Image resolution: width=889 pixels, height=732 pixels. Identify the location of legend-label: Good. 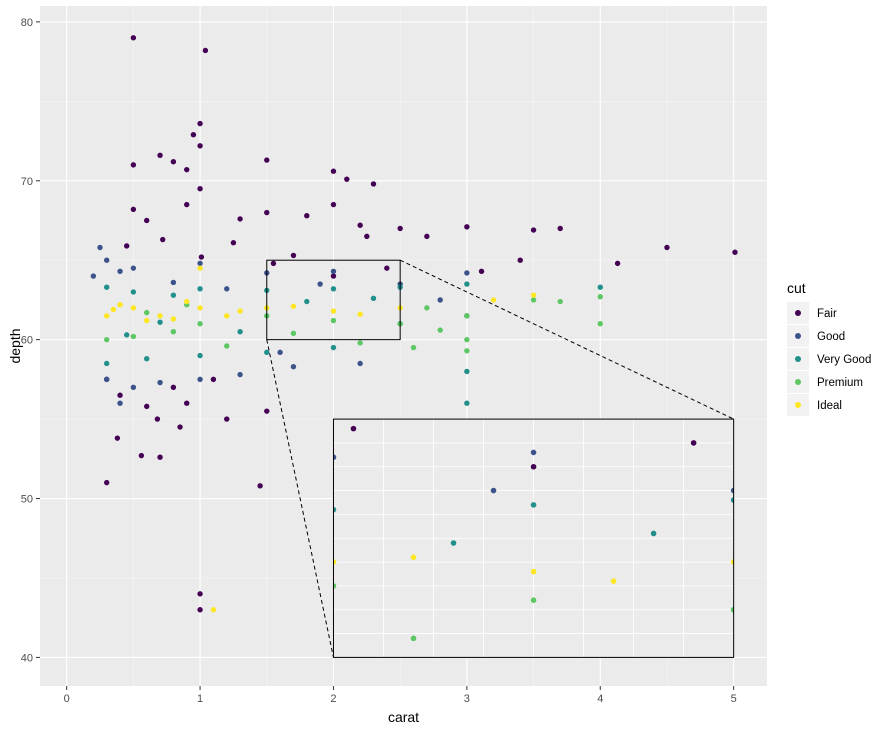
(831, 337).